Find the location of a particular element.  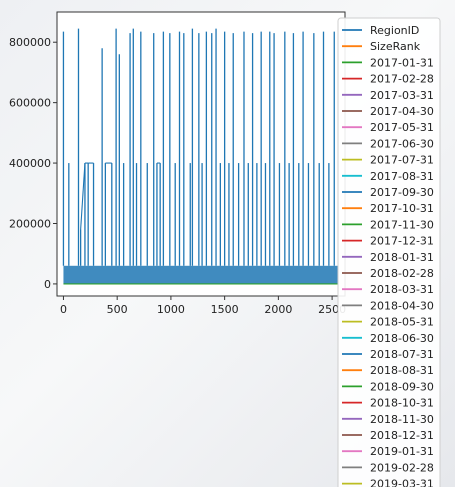

x-tick-label: 0 is located at coordinates (63, 309).